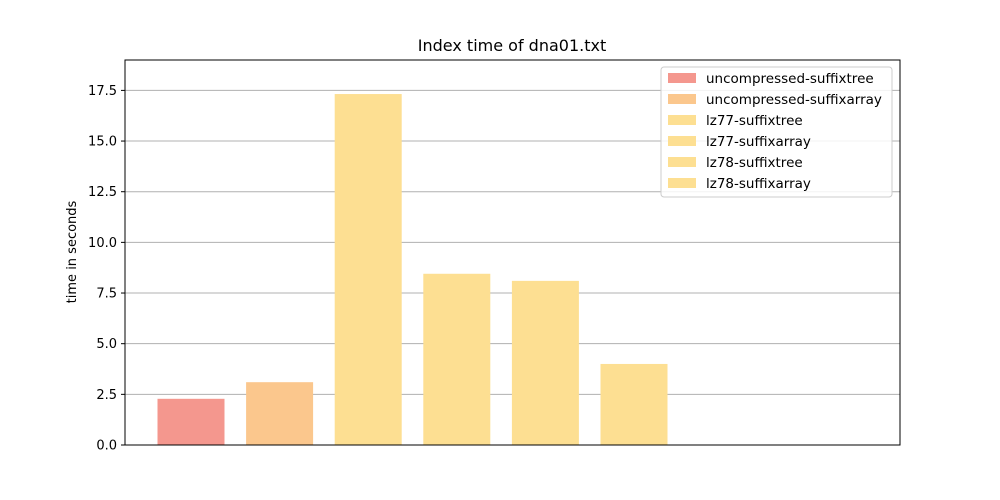 Image resolution: width=1000 pixels, height=500 pixels. What do you see at coordinates (754, 121) in the screenshot?
I see `legend-label: lz77-suffixtree` at bounding box center [754, 121].